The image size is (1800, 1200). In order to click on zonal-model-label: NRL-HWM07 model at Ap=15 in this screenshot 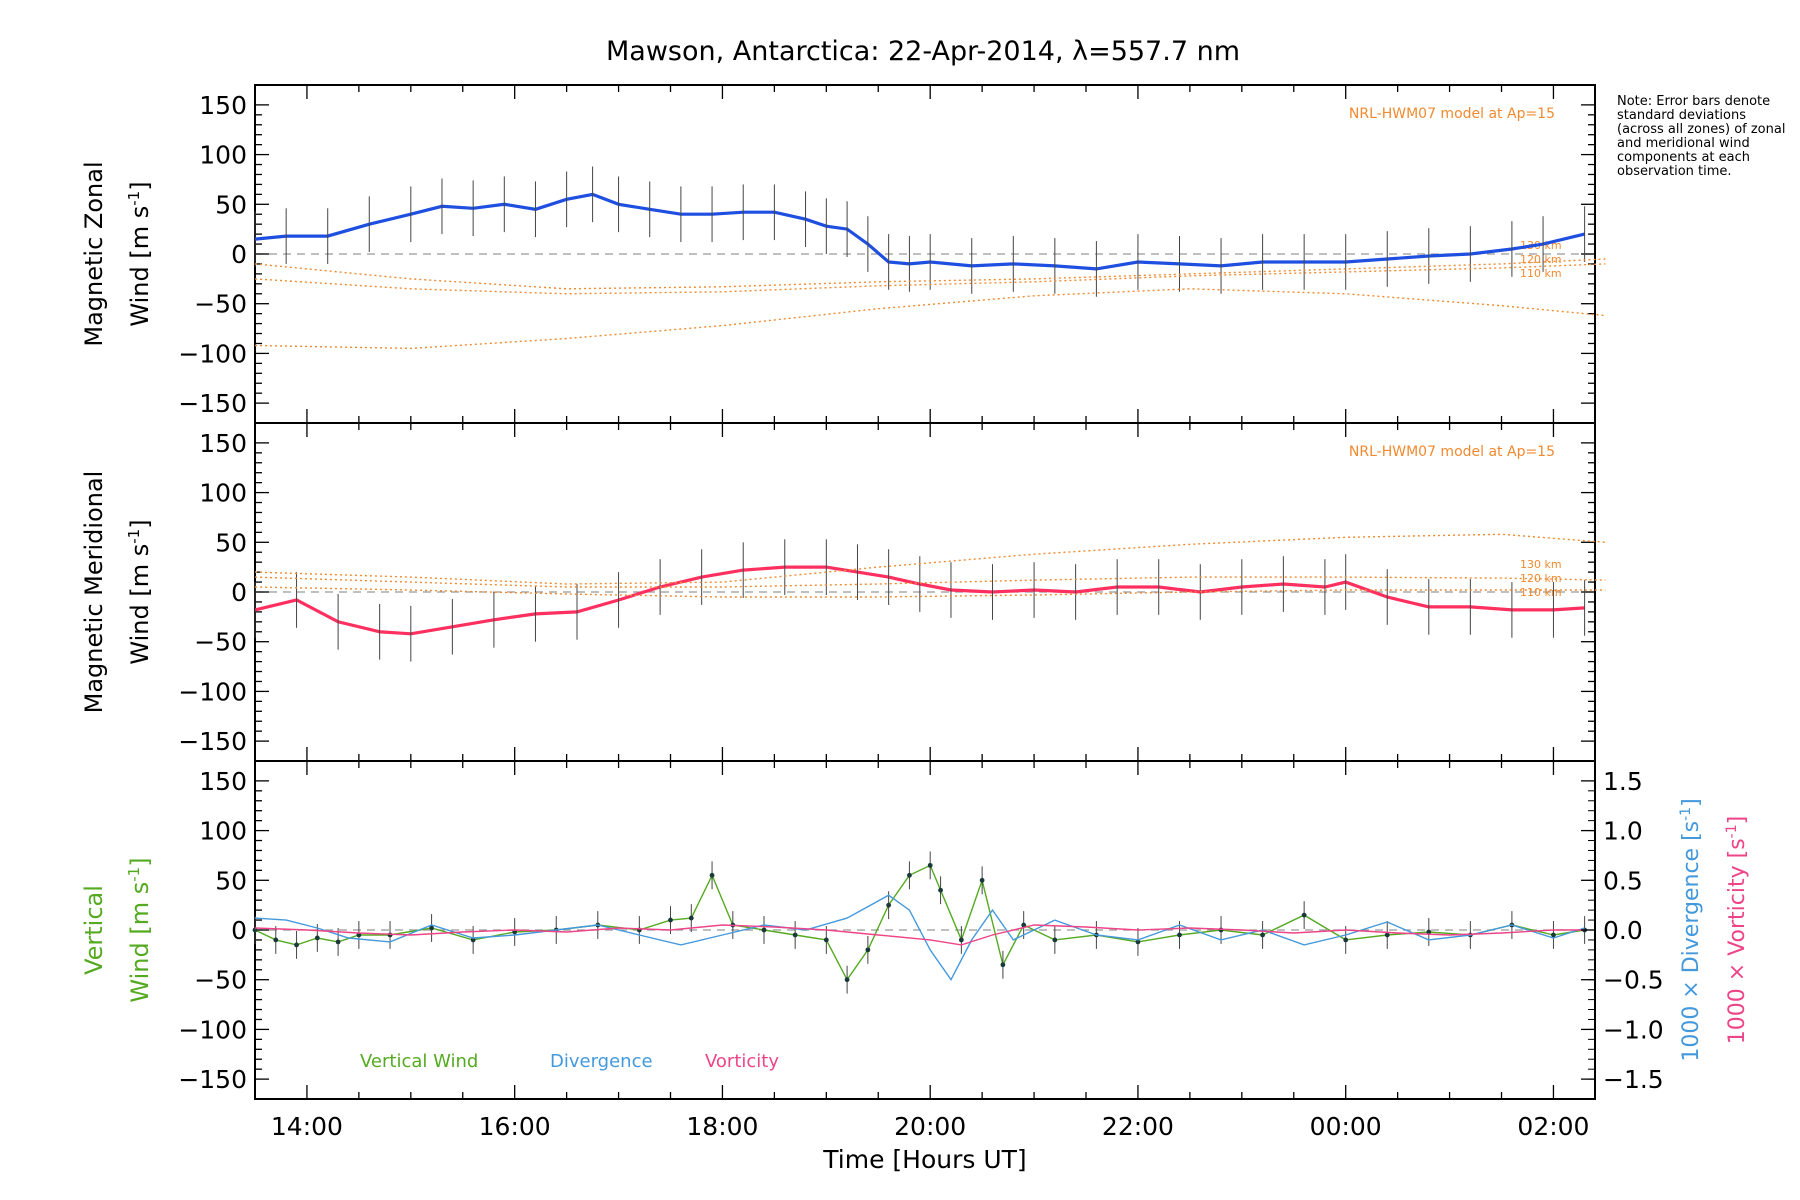, I will do `click(1452, 114)`.